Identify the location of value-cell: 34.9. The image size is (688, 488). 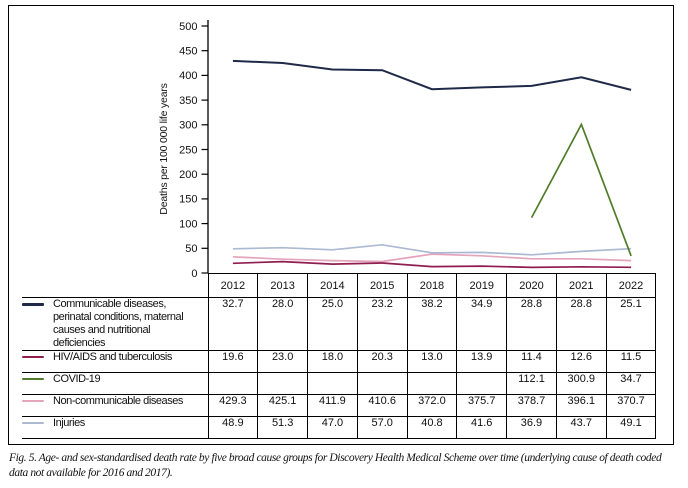
(482, 324).